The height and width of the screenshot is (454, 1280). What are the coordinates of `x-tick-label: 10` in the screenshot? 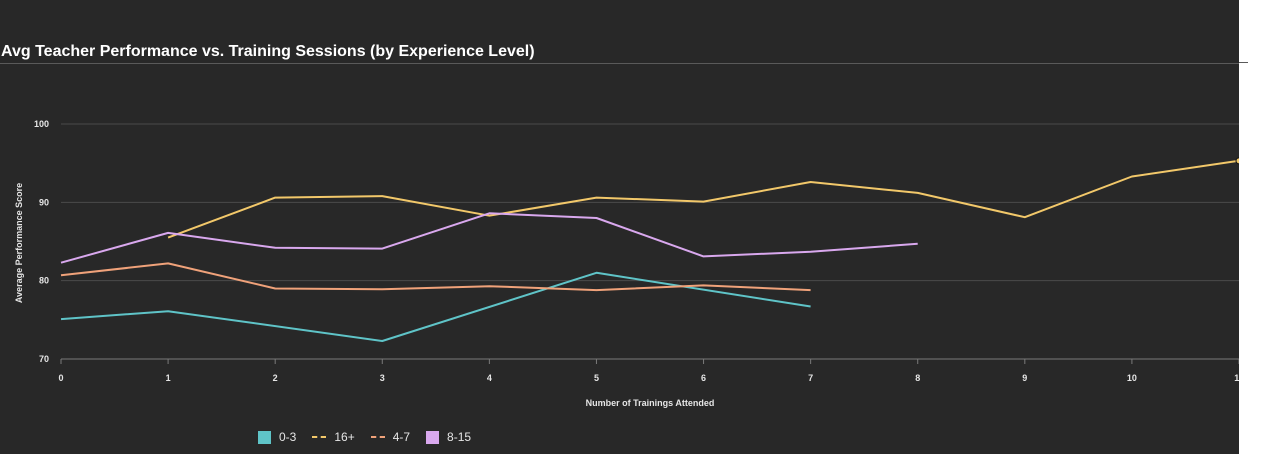 It's located at (1132, 378).